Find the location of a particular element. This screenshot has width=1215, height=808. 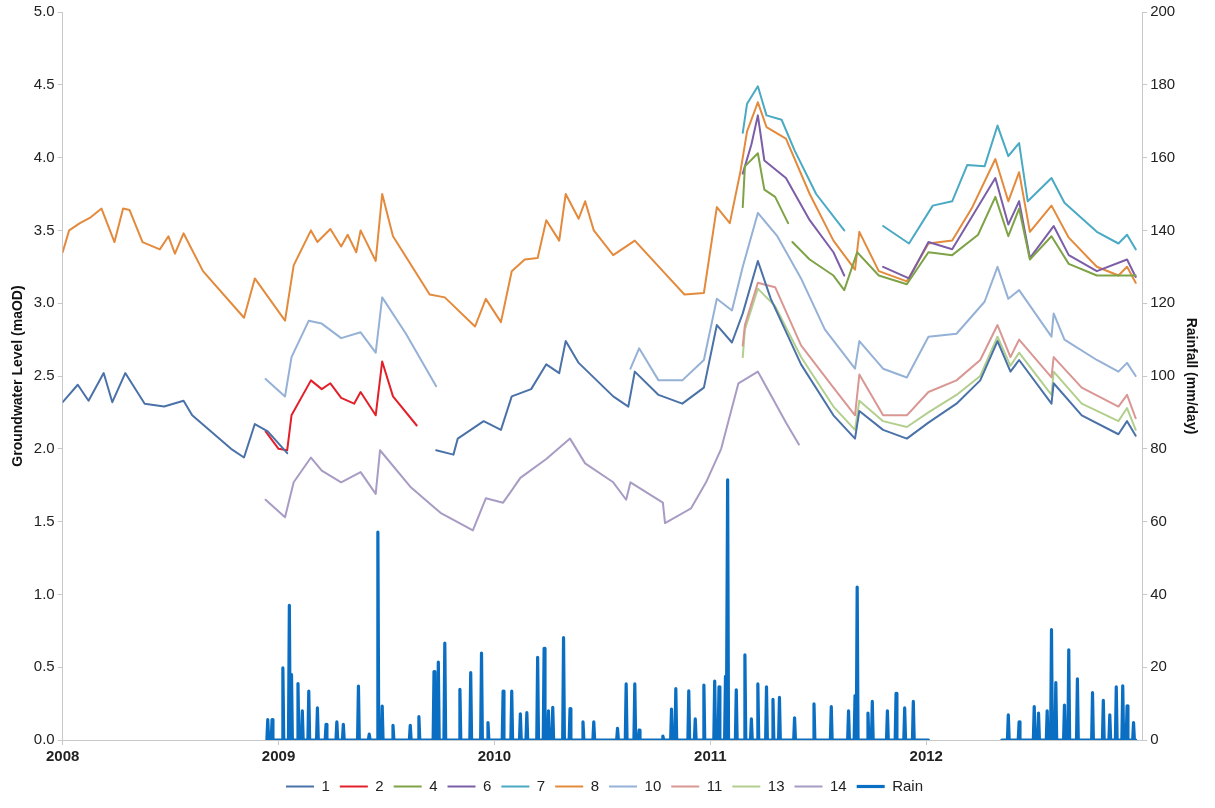

legend-label: 13 is located at coordinates (776, 785).